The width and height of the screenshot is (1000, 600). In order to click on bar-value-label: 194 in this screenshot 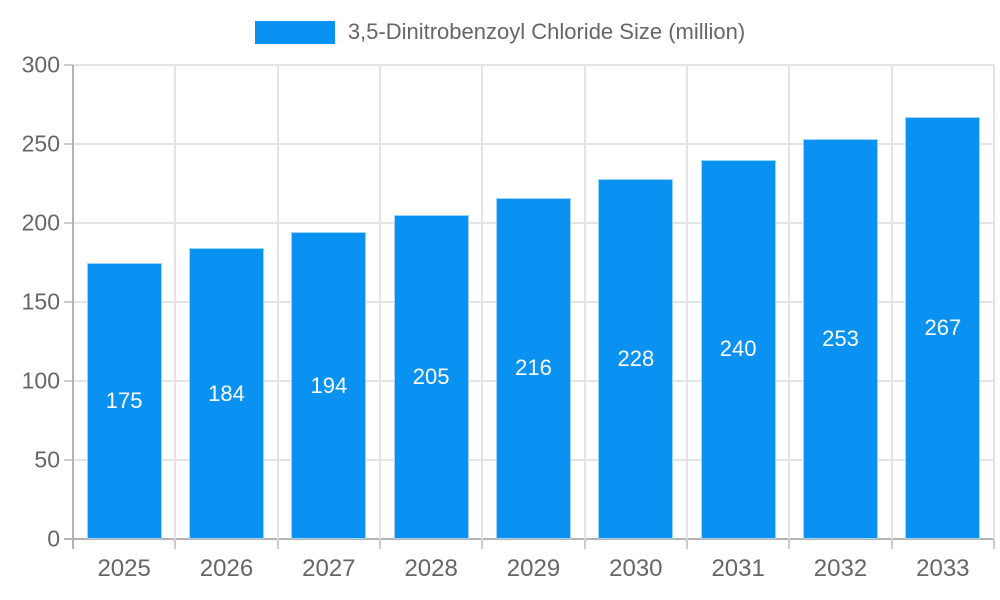, I will do `click(329, 385)`.